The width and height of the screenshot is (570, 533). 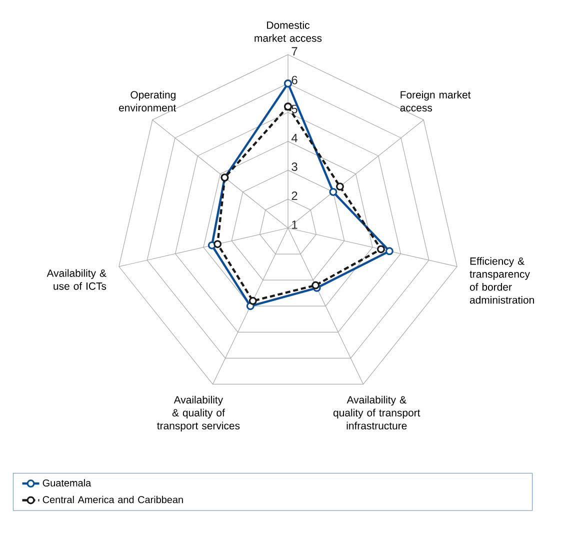 I want to click on spoke-label: Availability & quality of transport services, so click(x=198, y=414).